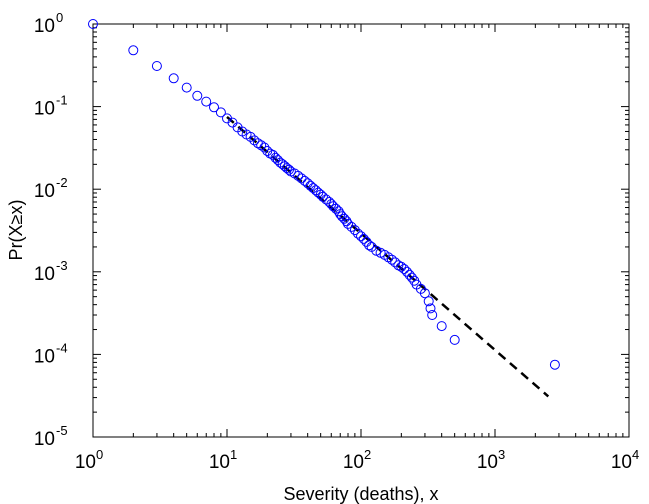 This screenshot has height=504, width=649. What do you see at coordinates (62, 347) in the screenshot?
I see `y-tick-label-exponent: -4` at bounding box center [62, 347].